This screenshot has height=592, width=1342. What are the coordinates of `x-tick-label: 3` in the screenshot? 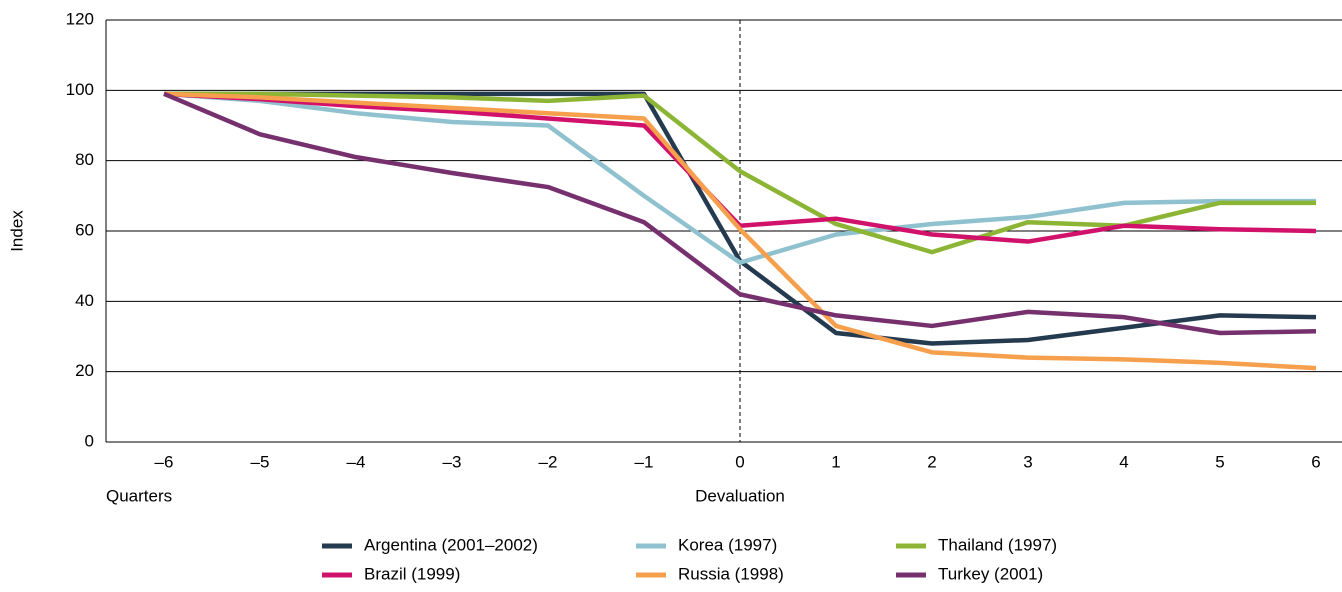 It's located at (1027, 461).